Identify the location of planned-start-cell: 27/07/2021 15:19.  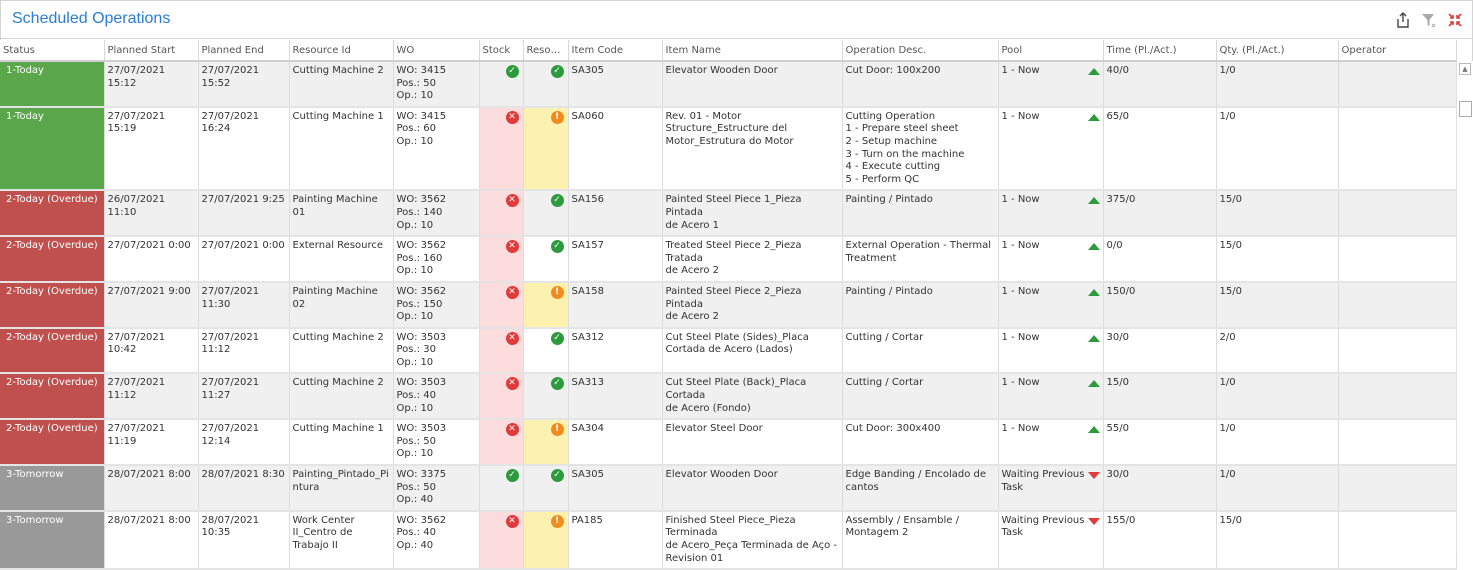
(151, 149).